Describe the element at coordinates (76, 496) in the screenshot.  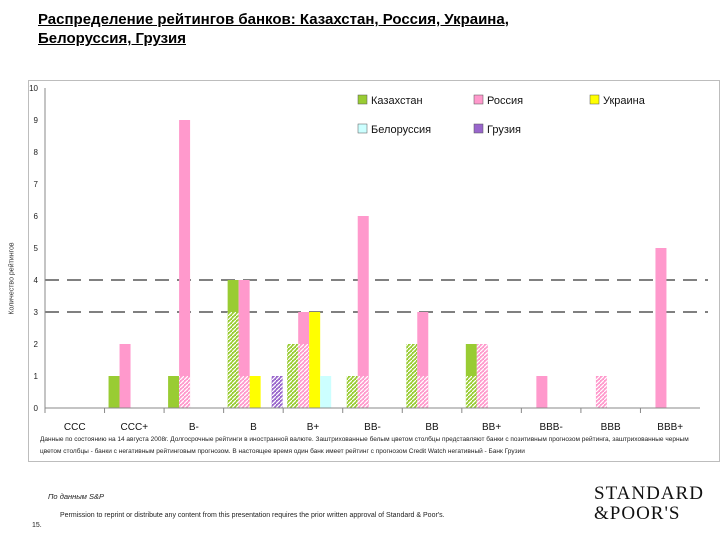
I see `source-note: По данным S&P` at that location.